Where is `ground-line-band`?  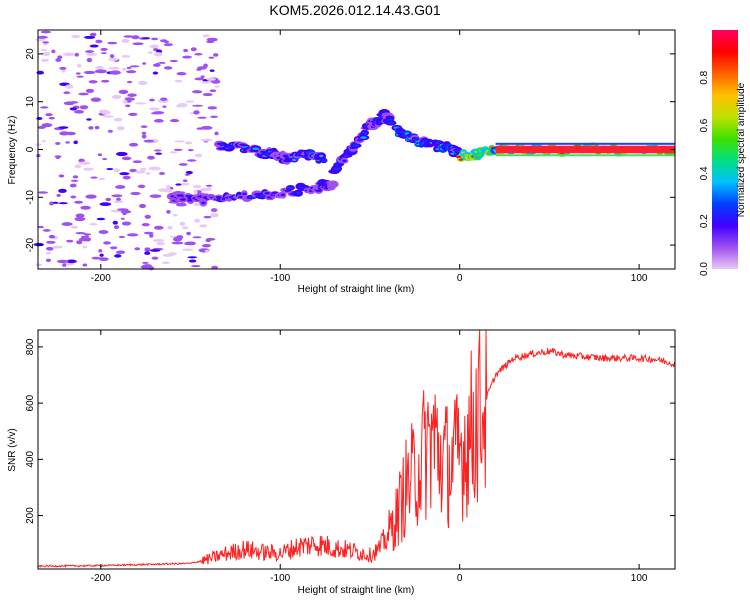 ground-line-band is located at coordinates (585, 149).